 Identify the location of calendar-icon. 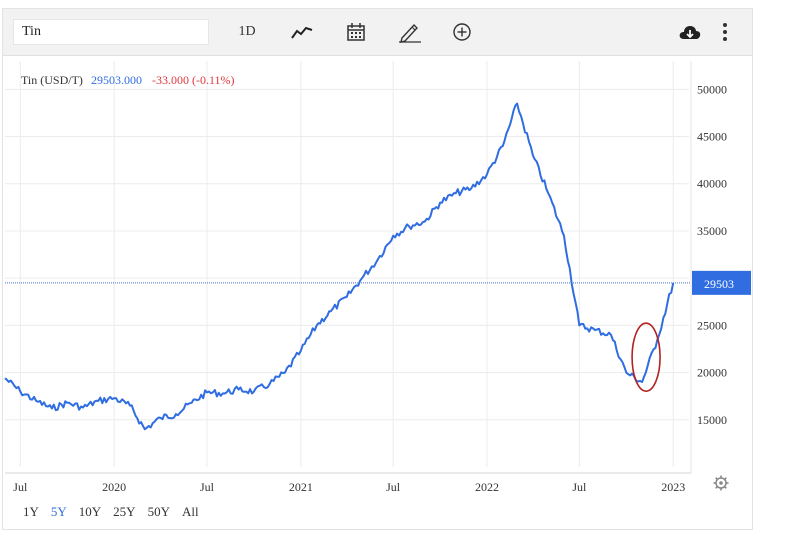
(356, 32).